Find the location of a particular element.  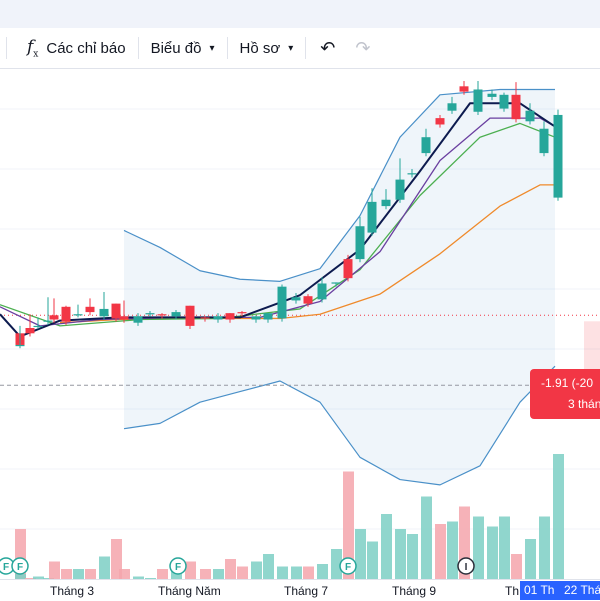

chart-type-button: Biểu đồ ▾ is located at coordinates (183, 48).